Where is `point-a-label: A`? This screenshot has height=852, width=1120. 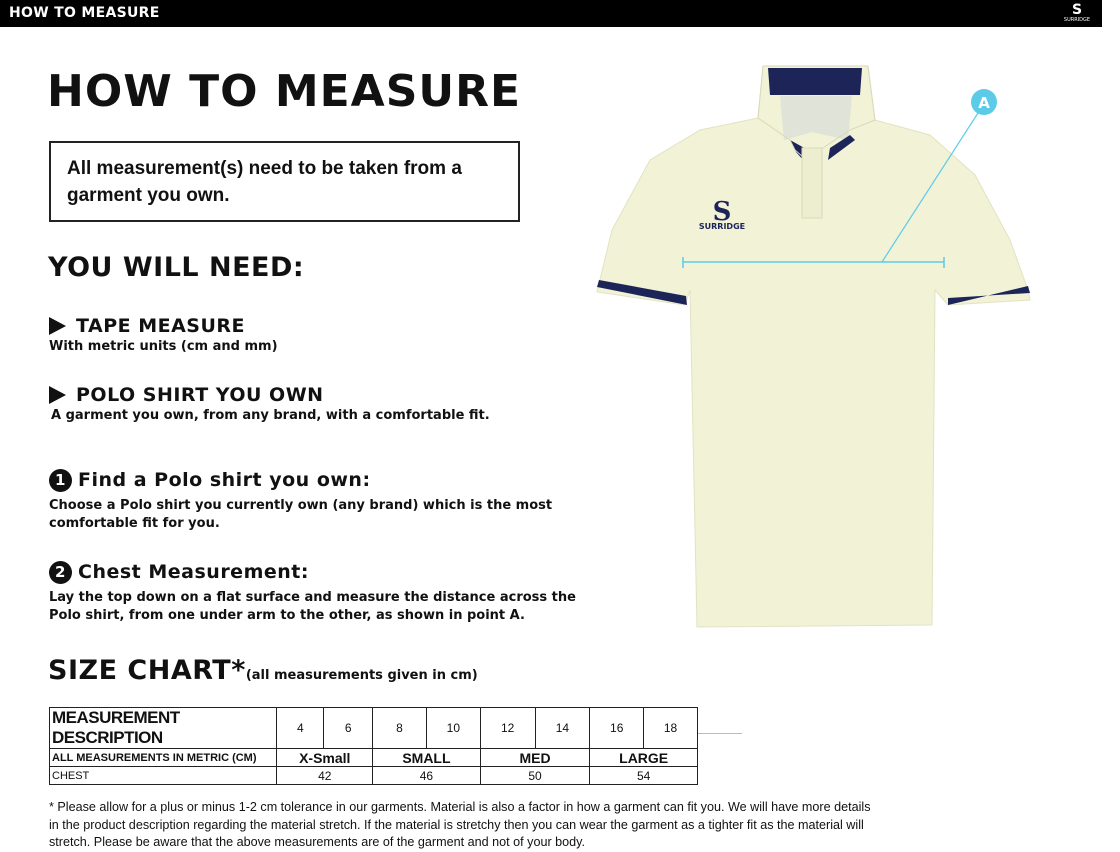 point-a-label: A is located at coordinates (984, 103).